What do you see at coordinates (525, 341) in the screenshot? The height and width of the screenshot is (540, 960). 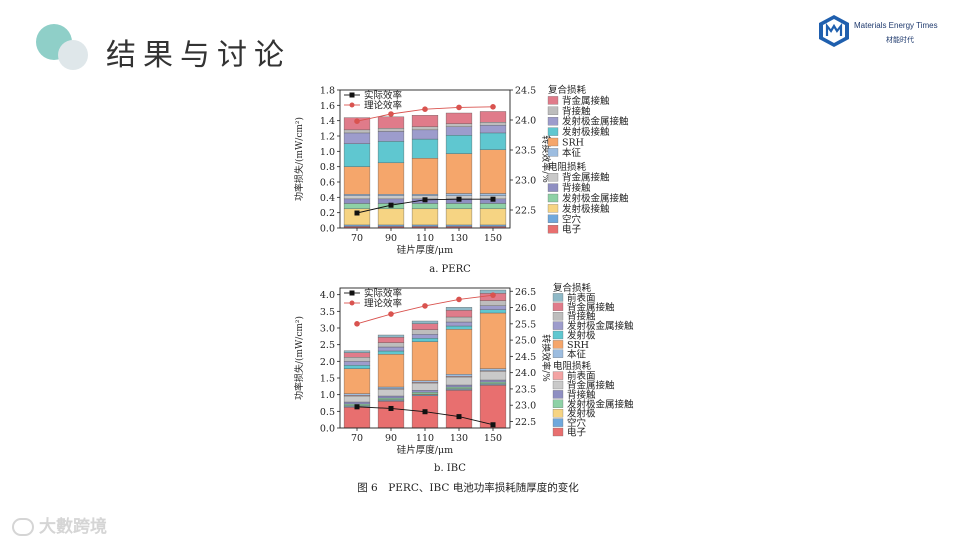 I see `y2-tick-label: 25.0` at bounding box center [525, 341].